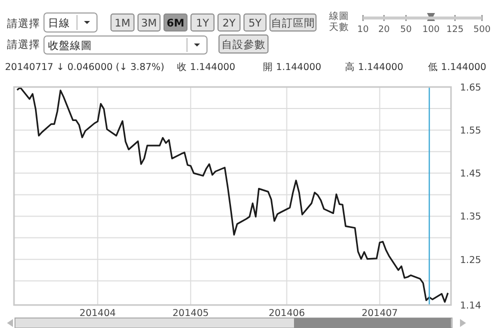  Describe the element at coordinates (471, 217) in the screenshot. I see `y-tick-label: 1.35` at that location.